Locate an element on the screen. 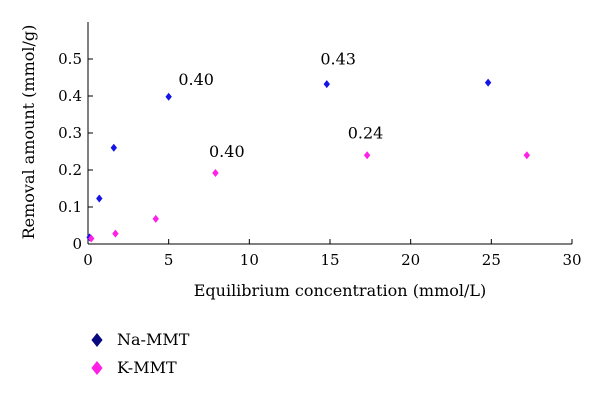  x-tick-label: 25 is located at coordinates (491, 260).